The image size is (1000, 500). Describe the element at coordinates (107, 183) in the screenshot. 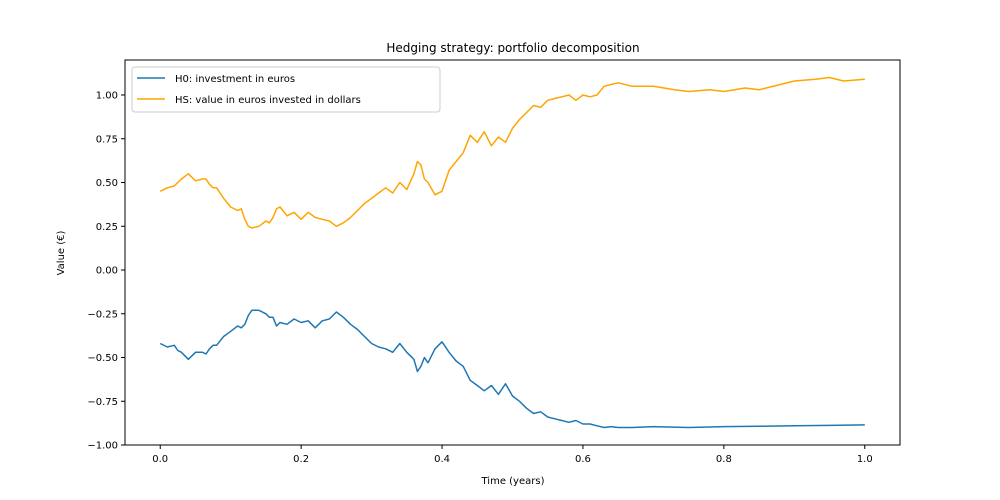

I see `y-tick-label: 0.50` at that location.